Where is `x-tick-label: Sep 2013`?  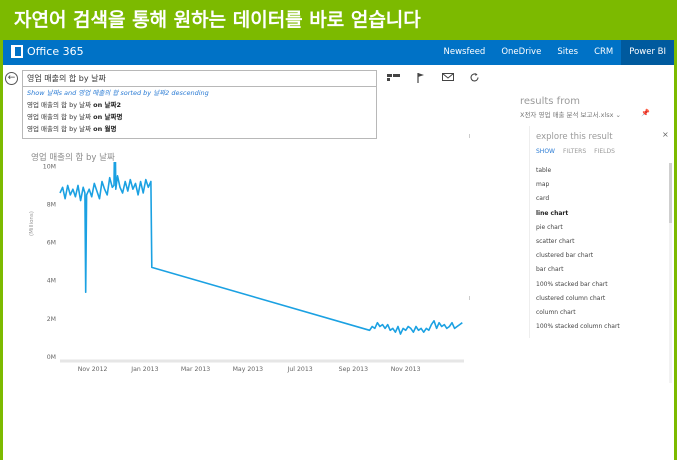 x-tick-label: Sep 2013 is located at coordinates (353, 369).